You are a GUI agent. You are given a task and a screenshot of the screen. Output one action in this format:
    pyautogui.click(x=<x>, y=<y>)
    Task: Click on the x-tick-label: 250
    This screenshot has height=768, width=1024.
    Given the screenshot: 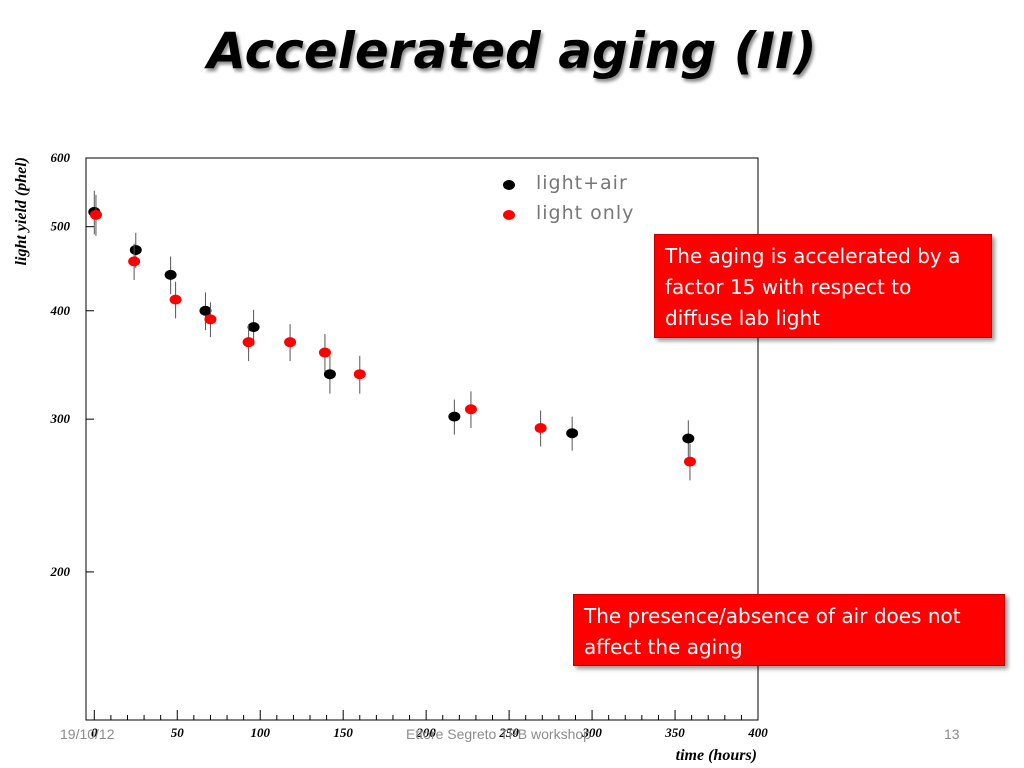 What is the action you would take?
    pyautogui.click(x=508, y=732)
    